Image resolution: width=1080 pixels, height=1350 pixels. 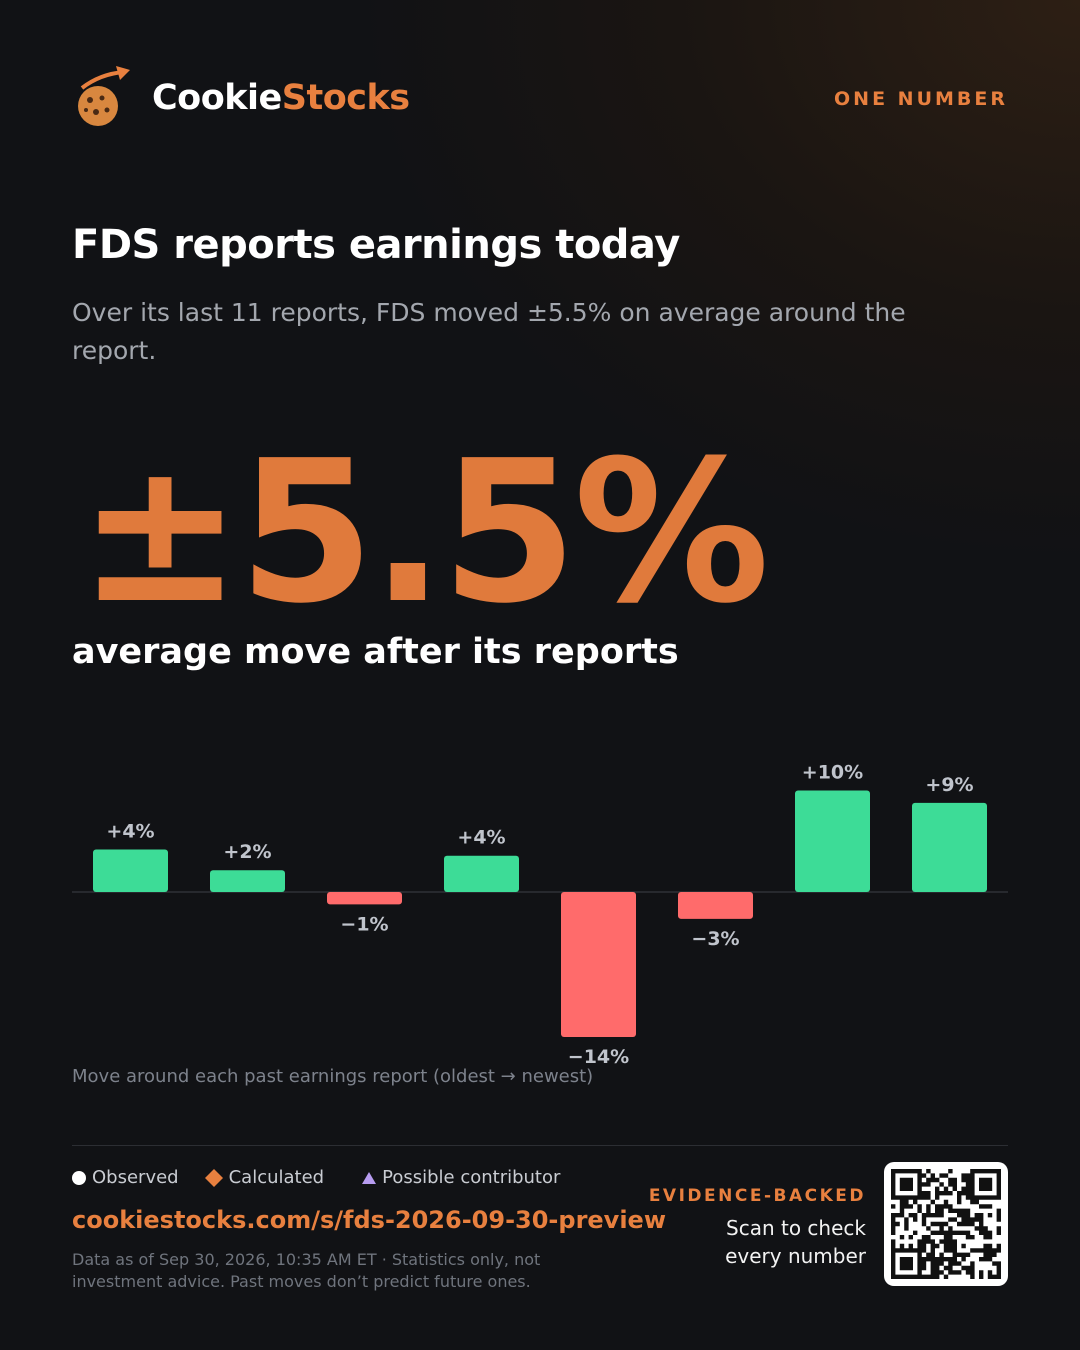 I want to click on legend-item: Possible contributor, so click(x=461, y=1177).